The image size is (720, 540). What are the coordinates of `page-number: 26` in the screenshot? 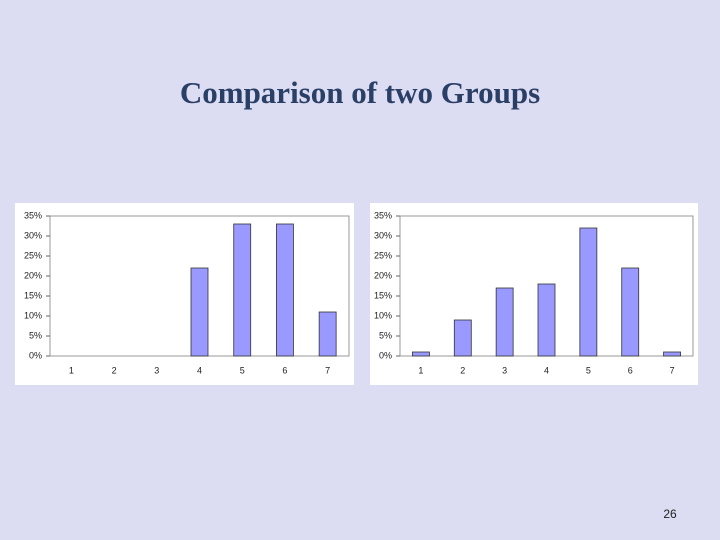 It's located at (670, 514).